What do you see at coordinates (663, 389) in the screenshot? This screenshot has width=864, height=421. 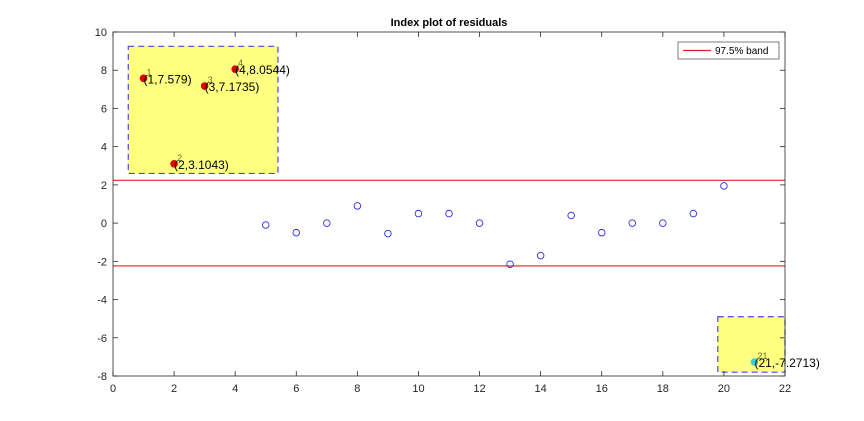 I see `x-tick-label: 18` at bounding box center [663, 389].